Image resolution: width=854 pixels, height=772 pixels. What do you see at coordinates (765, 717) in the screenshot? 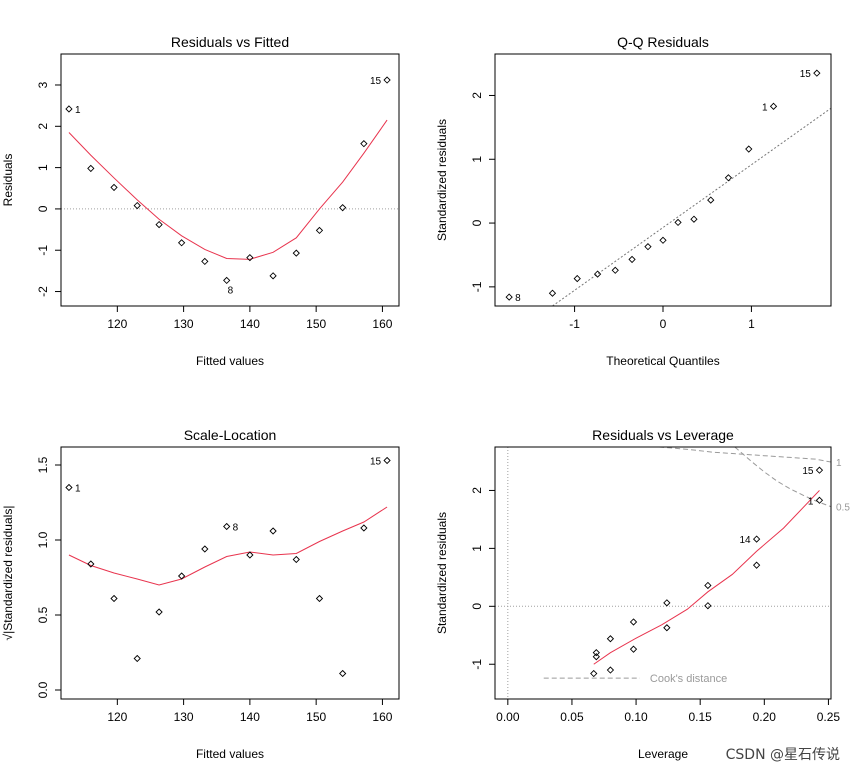
I see `x-tick-label: 0.20` at bounding box center [765, 717].